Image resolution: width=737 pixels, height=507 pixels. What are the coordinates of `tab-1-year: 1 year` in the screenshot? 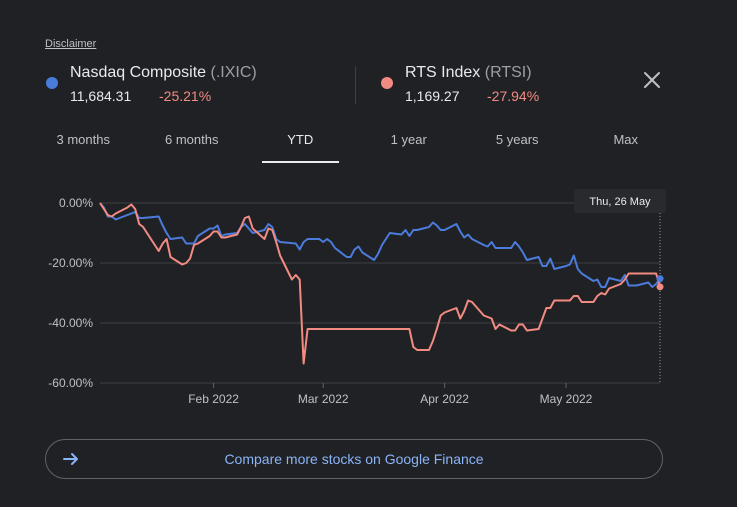 It's located at (408, 139).